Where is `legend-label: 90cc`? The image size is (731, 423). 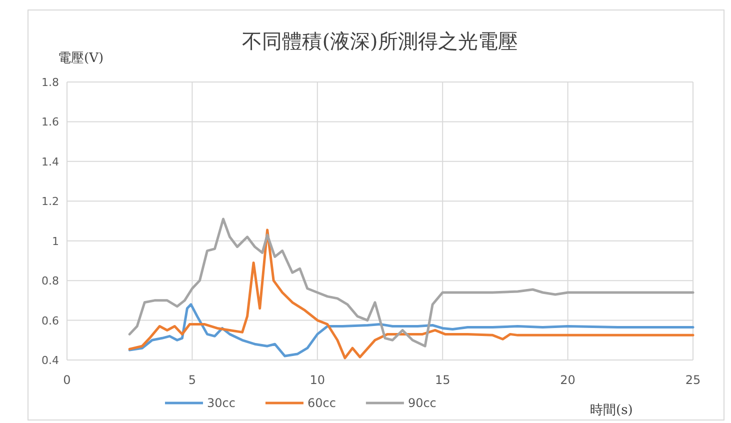 legend-label: 90cc is located at coordinates (422, 403).